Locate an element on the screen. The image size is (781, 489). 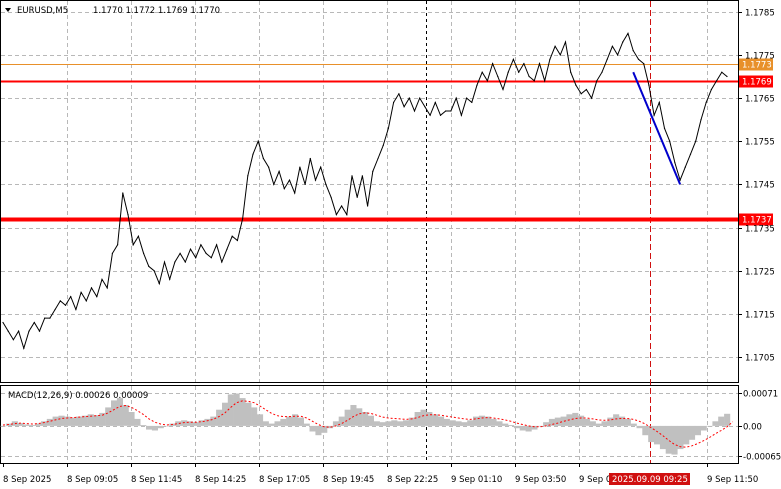
dropdown-triangle-icon is located at coordinates (8, 10).